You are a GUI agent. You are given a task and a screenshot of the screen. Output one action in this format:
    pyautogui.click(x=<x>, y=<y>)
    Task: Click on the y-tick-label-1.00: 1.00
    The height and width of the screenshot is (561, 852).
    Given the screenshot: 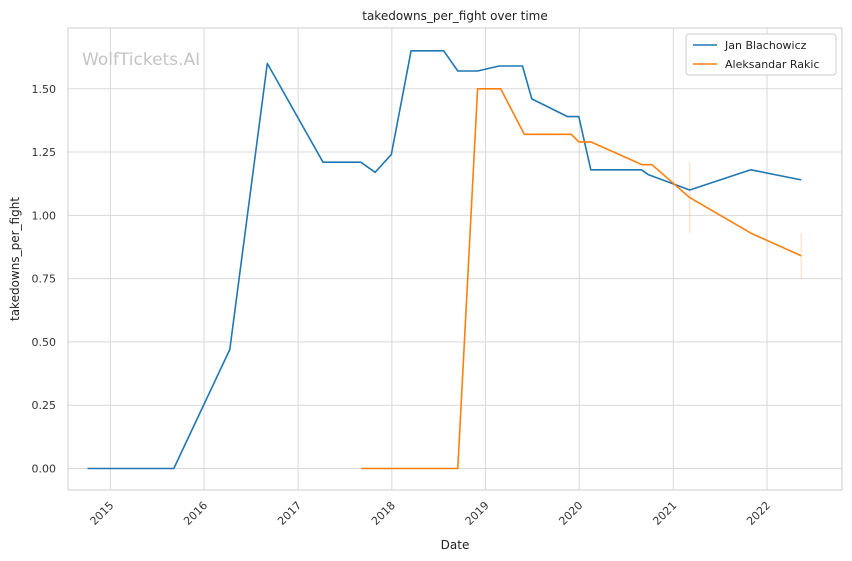 What is the action you would take?
    pyautogui.click(x=44, y=215)
    